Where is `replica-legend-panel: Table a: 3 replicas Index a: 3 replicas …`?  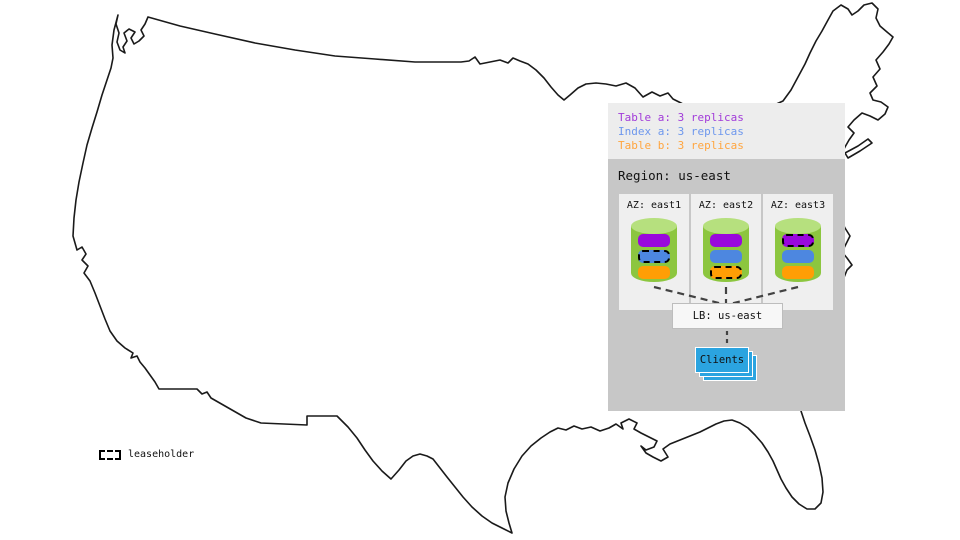
replica-legend-panel: Table a: 3 replicas Index a: 3 replicas … is located at coordinates (726, 131).